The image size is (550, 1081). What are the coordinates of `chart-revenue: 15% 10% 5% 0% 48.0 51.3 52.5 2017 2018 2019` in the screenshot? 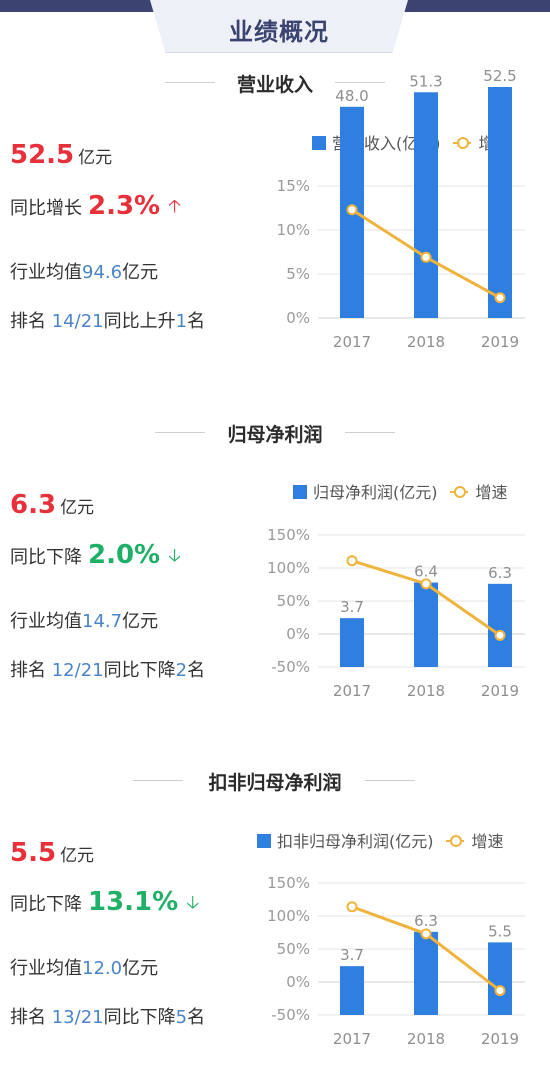 It's located at (401, 210).